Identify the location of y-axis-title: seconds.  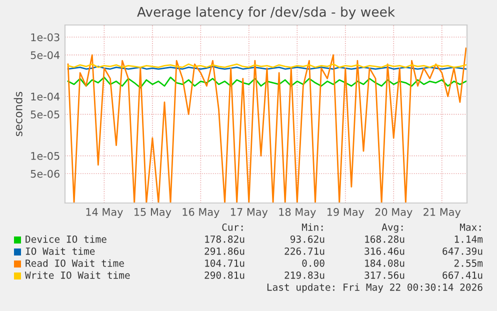
(18, 114).